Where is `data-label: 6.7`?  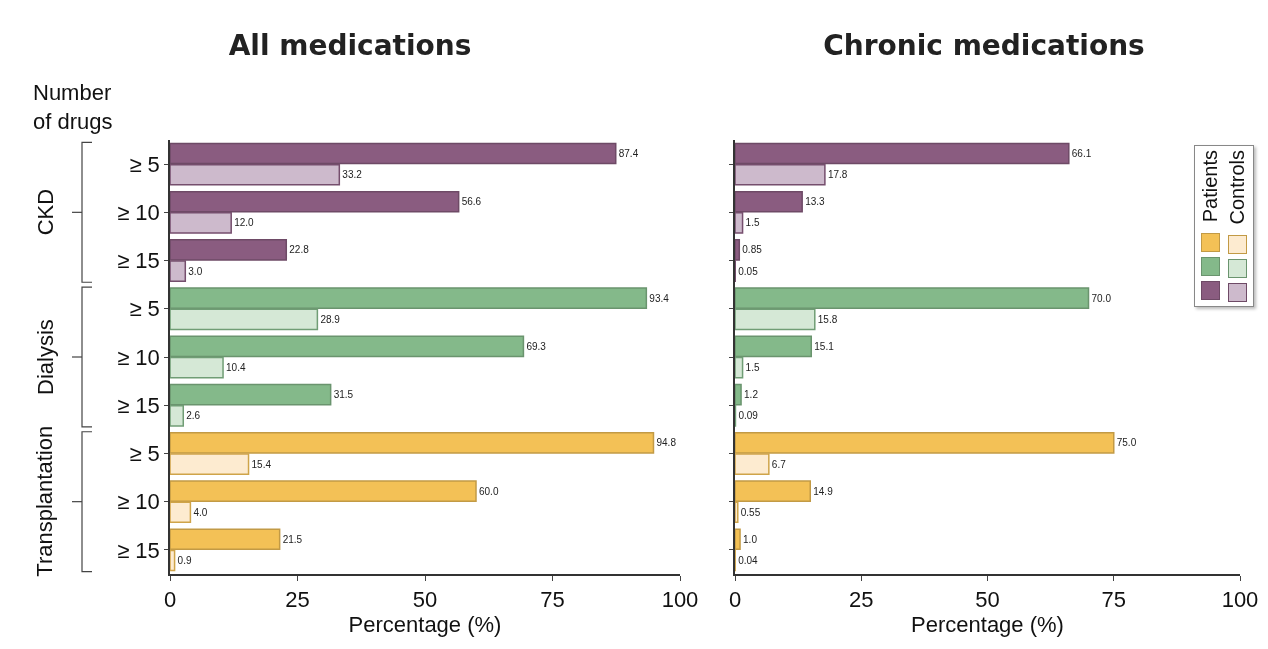 data-label: 6.7 is located at coordinates (779, 464).